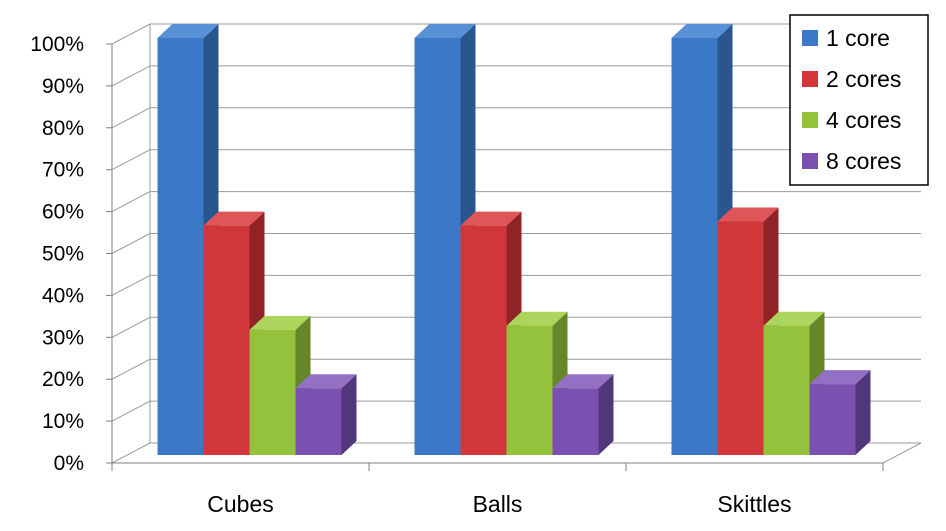 This screenshot has height=531, width=946. I want to click on y-tick-label: 60%, so click(63, 212).